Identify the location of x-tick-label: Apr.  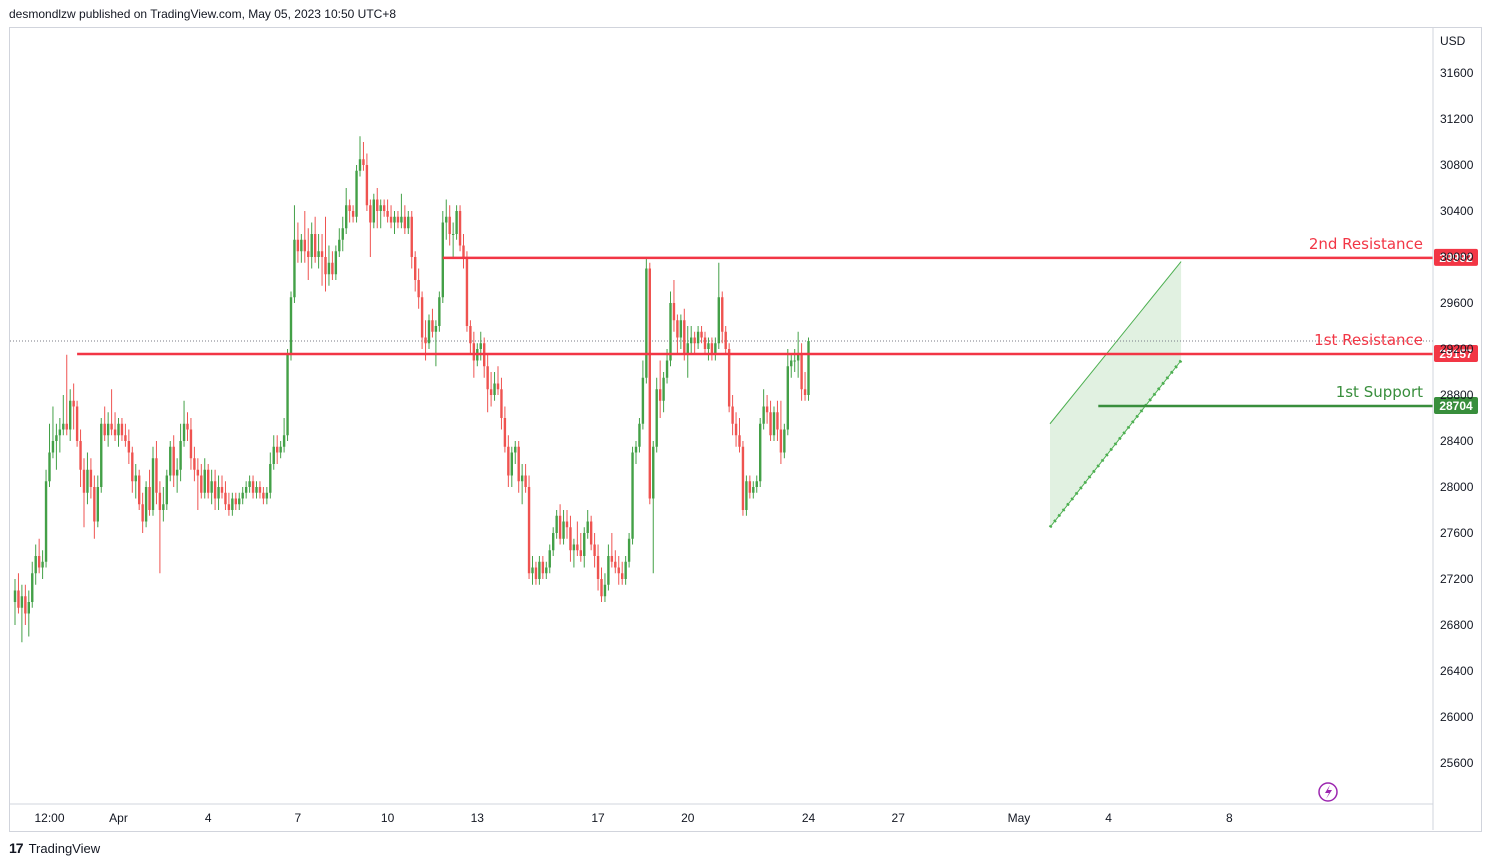
(118, 818).